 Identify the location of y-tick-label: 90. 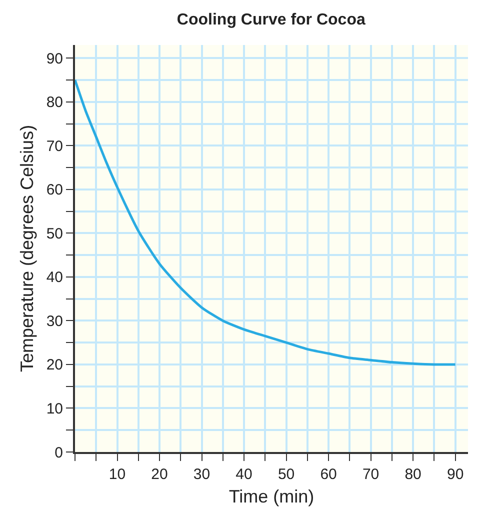
(54, 59).